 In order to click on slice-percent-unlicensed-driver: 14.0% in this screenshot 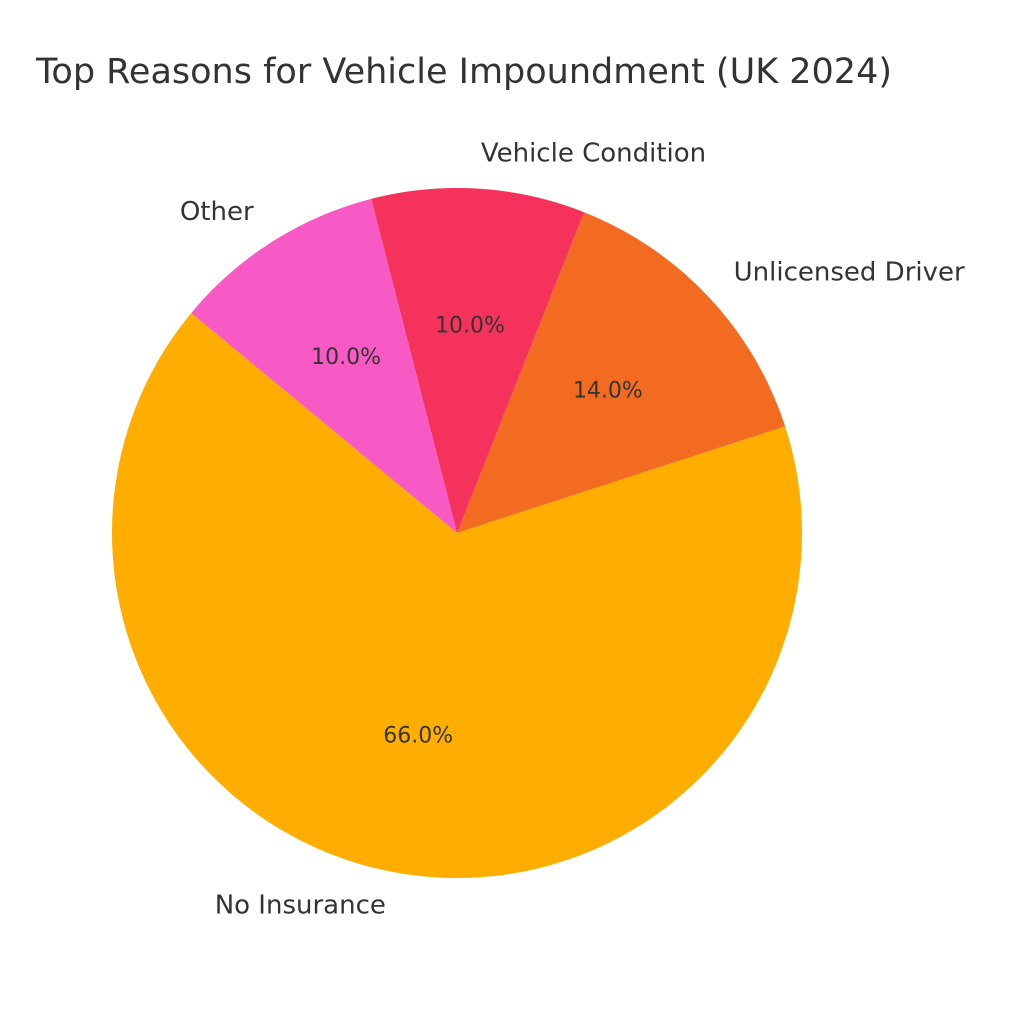, I will do `click(608, 390)`.